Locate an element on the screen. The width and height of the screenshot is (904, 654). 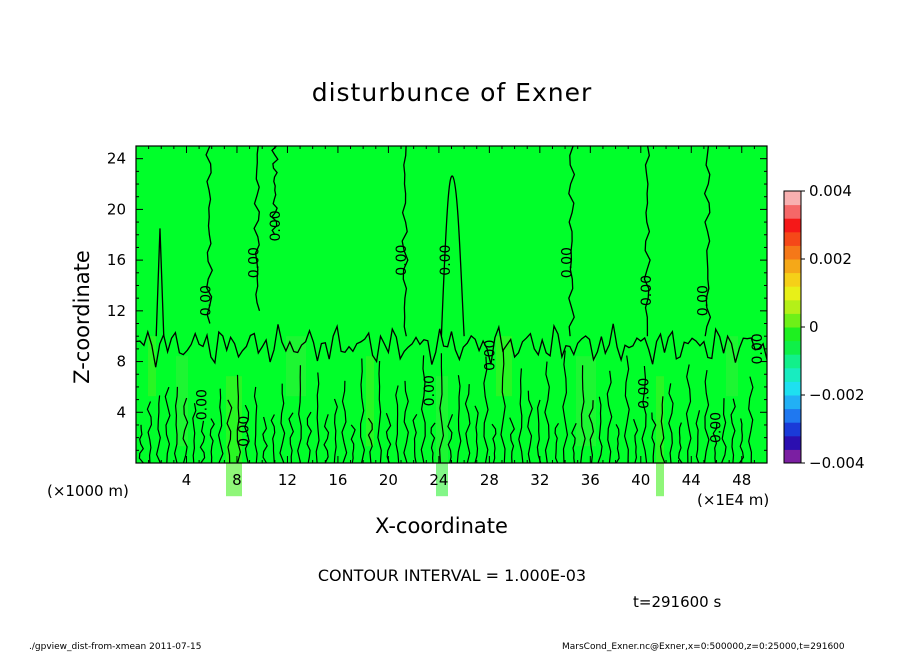
y-tick-label: 16 is located at coordinates (116, 260).